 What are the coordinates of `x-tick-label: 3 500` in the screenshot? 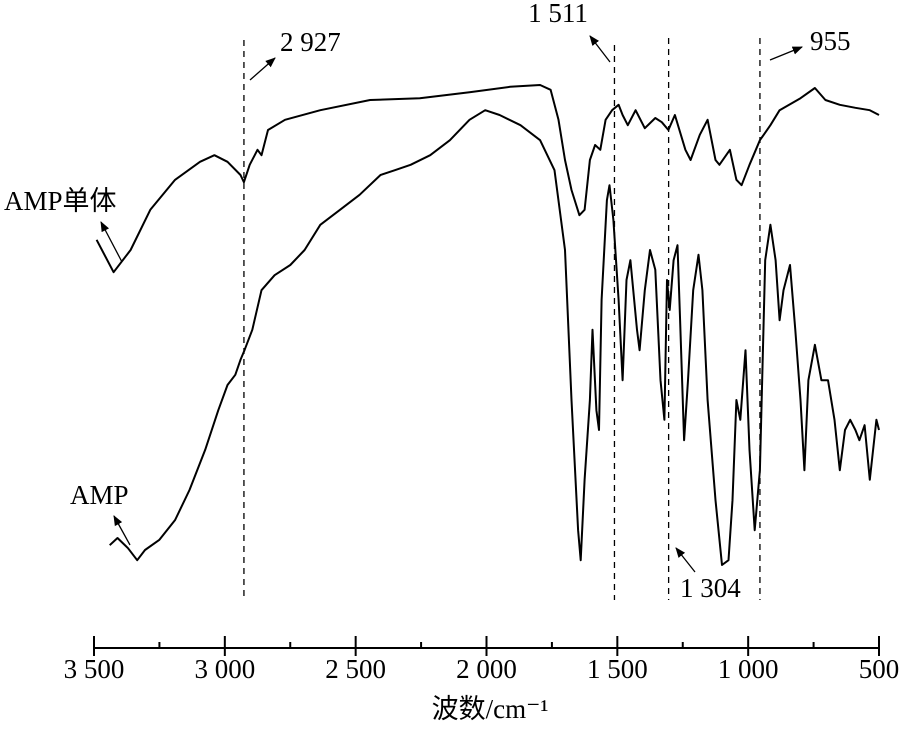 It's located at (94, 669).